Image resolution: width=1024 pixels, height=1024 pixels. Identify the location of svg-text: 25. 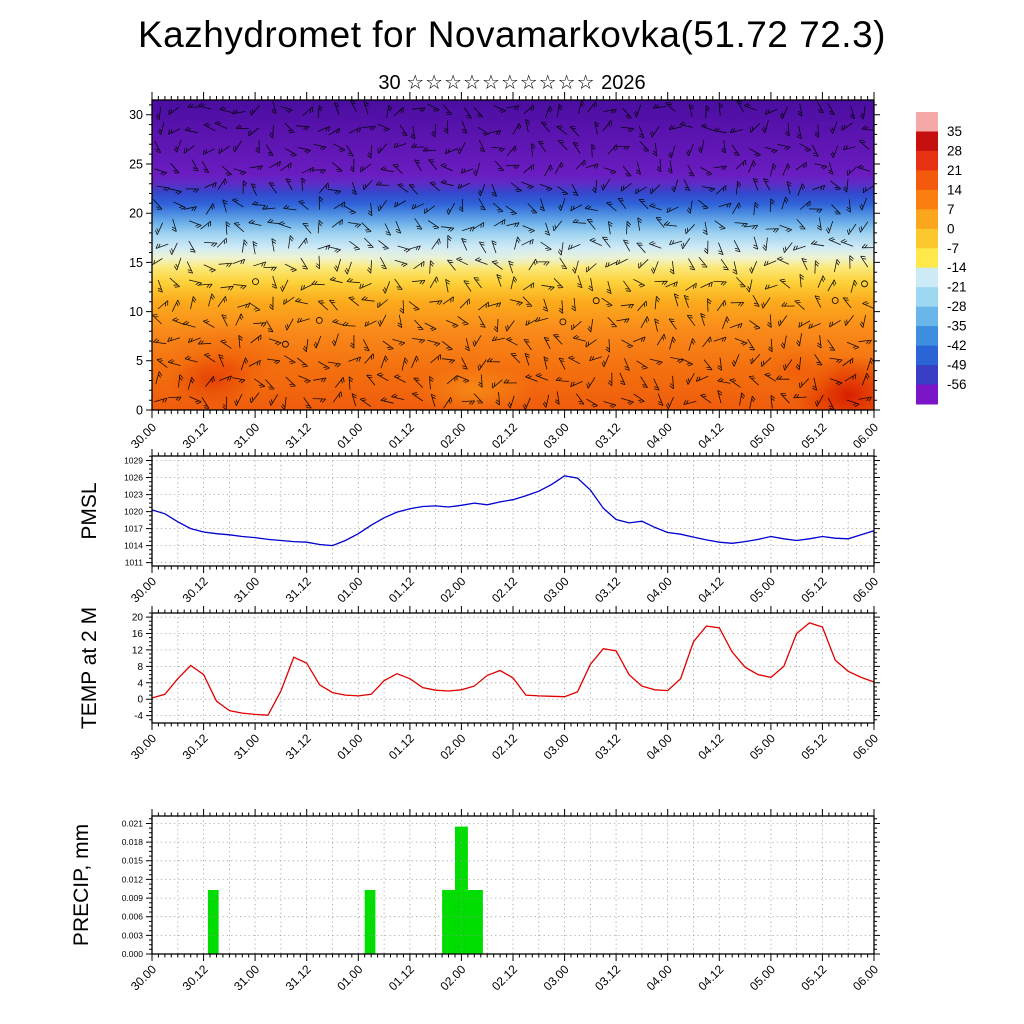
(136, 164).